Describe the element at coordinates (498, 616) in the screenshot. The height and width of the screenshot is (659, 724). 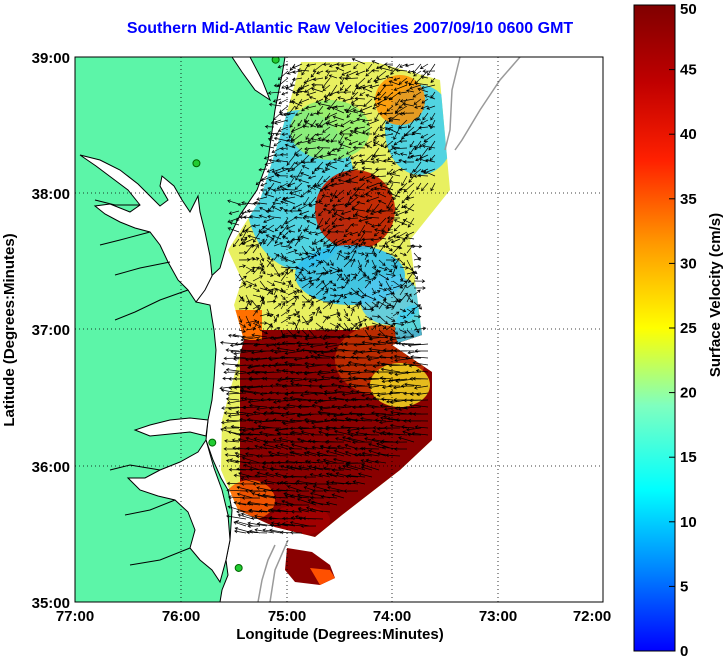
I see `x-tick-label: 73:00` at that location.